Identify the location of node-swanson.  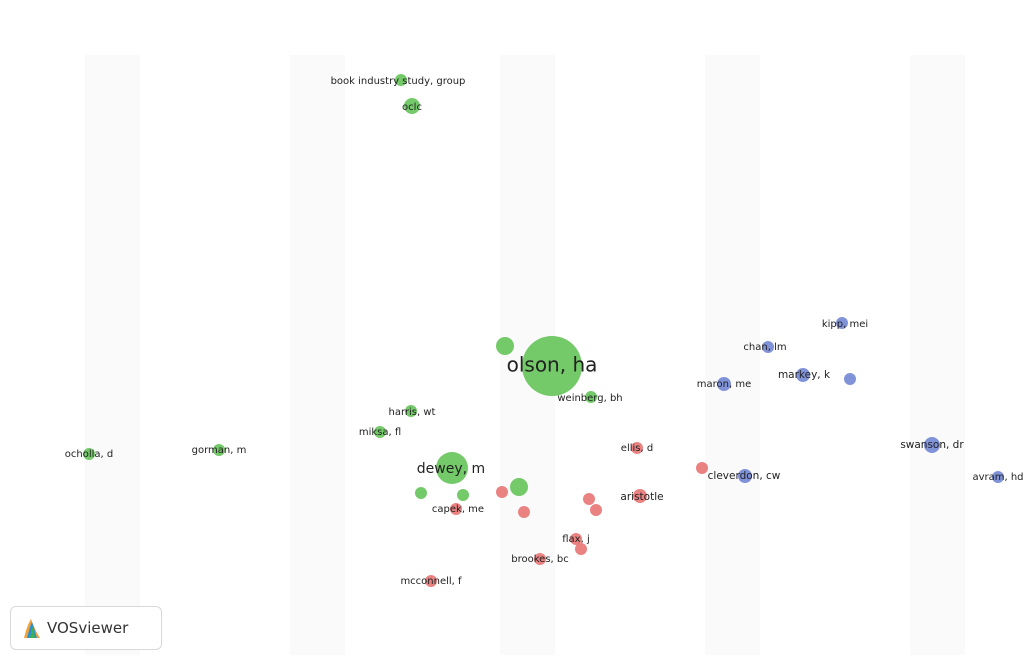
(932, 445).